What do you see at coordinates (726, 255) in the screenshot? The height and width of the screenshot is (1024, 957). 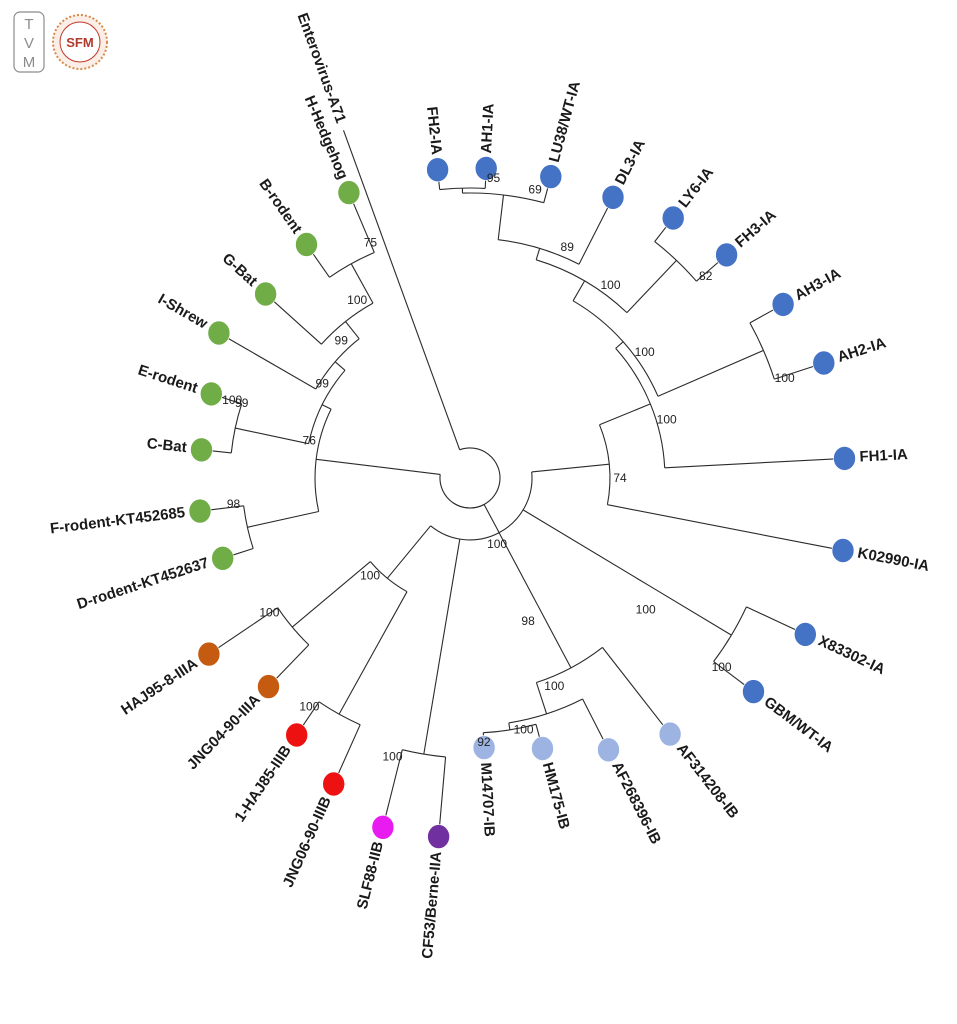 I see `leaf-marker-fh3-ia` at bounding box center [726, 255].